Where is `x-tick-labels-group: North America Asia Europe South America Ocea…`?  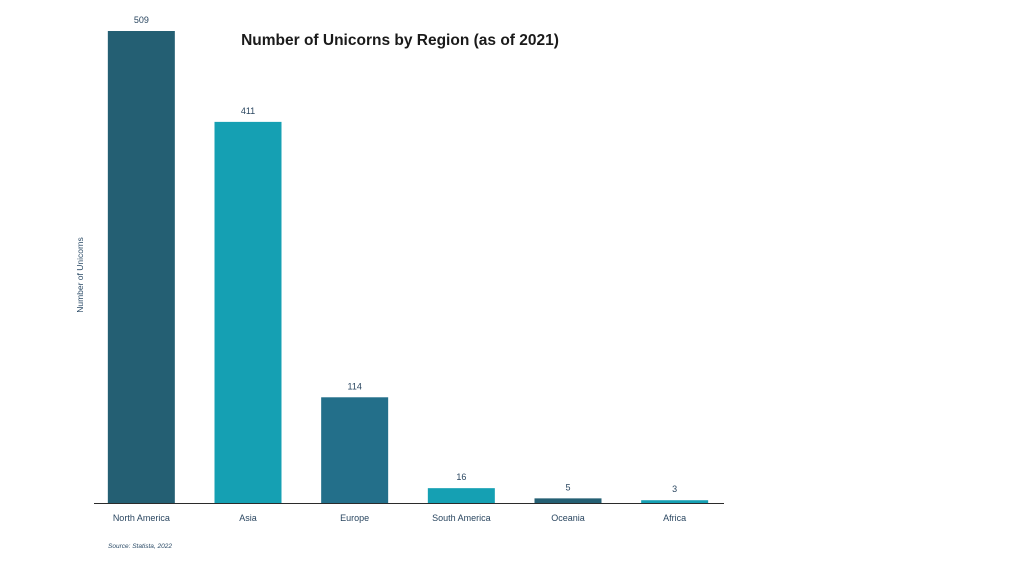 x-tick-labels-group: North America Asia Europe South America Ocea… is located at coordinates (399, 518).